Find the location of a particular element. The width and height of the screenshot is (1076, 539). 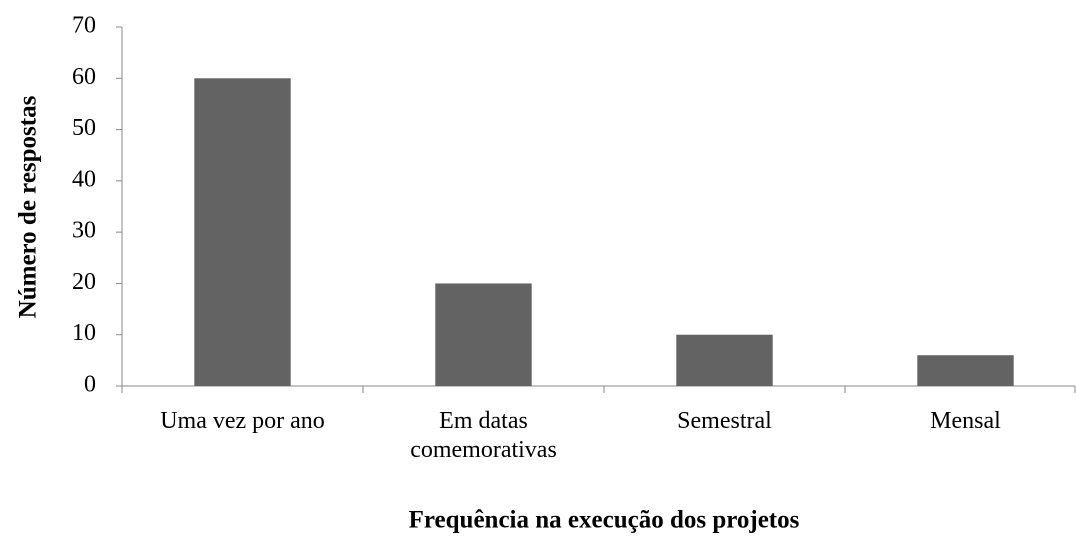

y-tick-label: 70 is located at coordinates (84, 26).